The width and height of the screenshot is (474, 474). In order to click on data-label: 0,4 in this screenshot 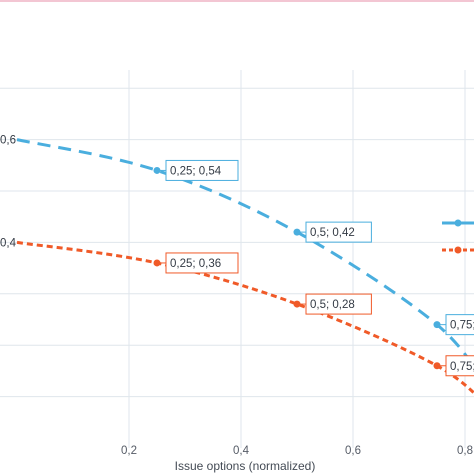, I will do `click(8, 243)`.